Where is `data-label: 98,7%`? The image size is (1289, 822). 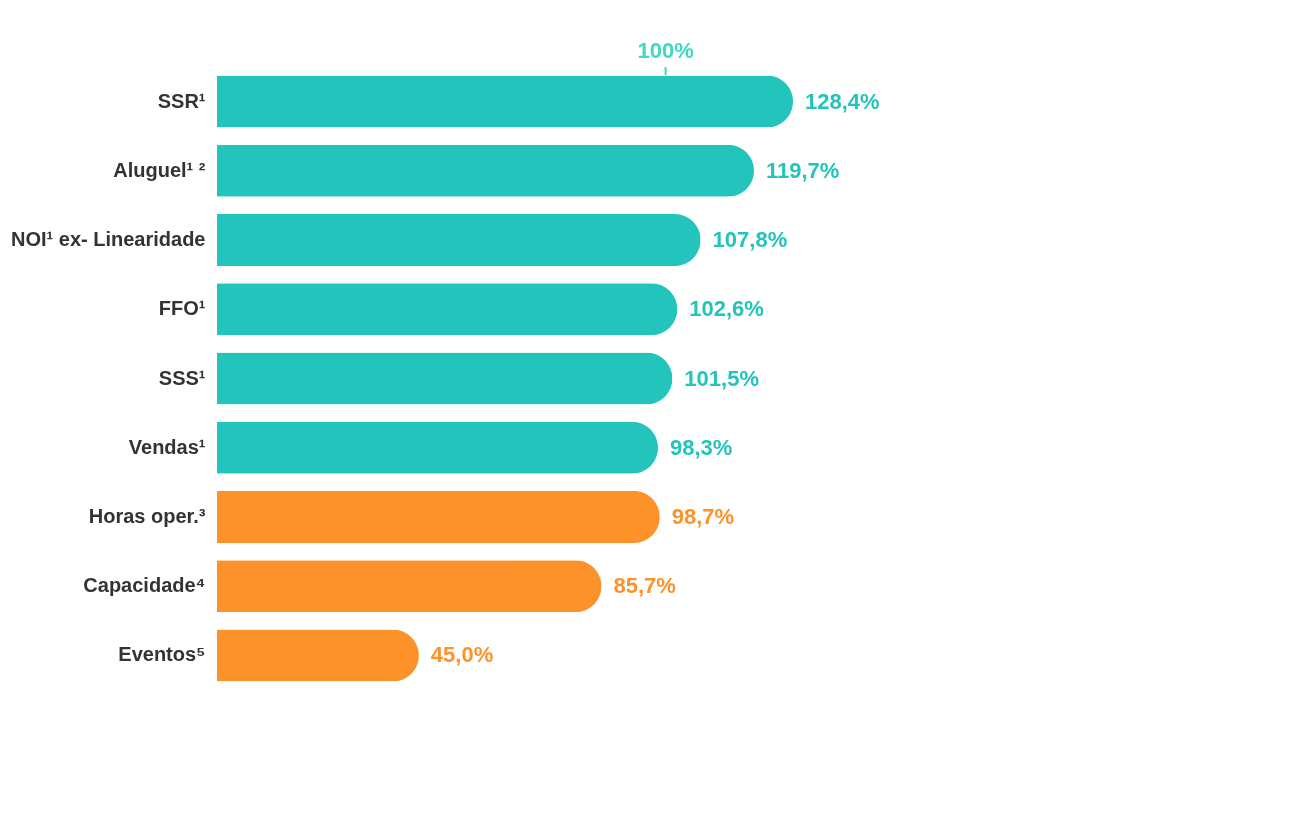
data-label: 98,7% is located at coordinates (703, 516).